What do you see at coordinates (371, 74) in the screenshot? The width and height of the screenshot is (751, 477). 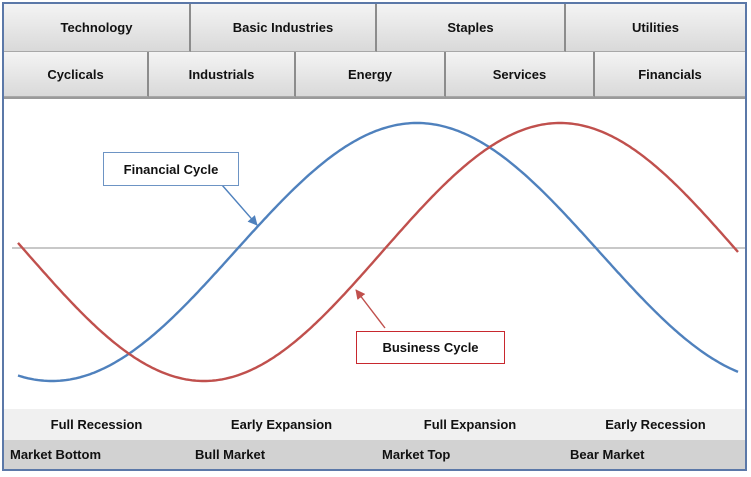 I see `sector-energy: Energy` at bounding box center [371, 74].